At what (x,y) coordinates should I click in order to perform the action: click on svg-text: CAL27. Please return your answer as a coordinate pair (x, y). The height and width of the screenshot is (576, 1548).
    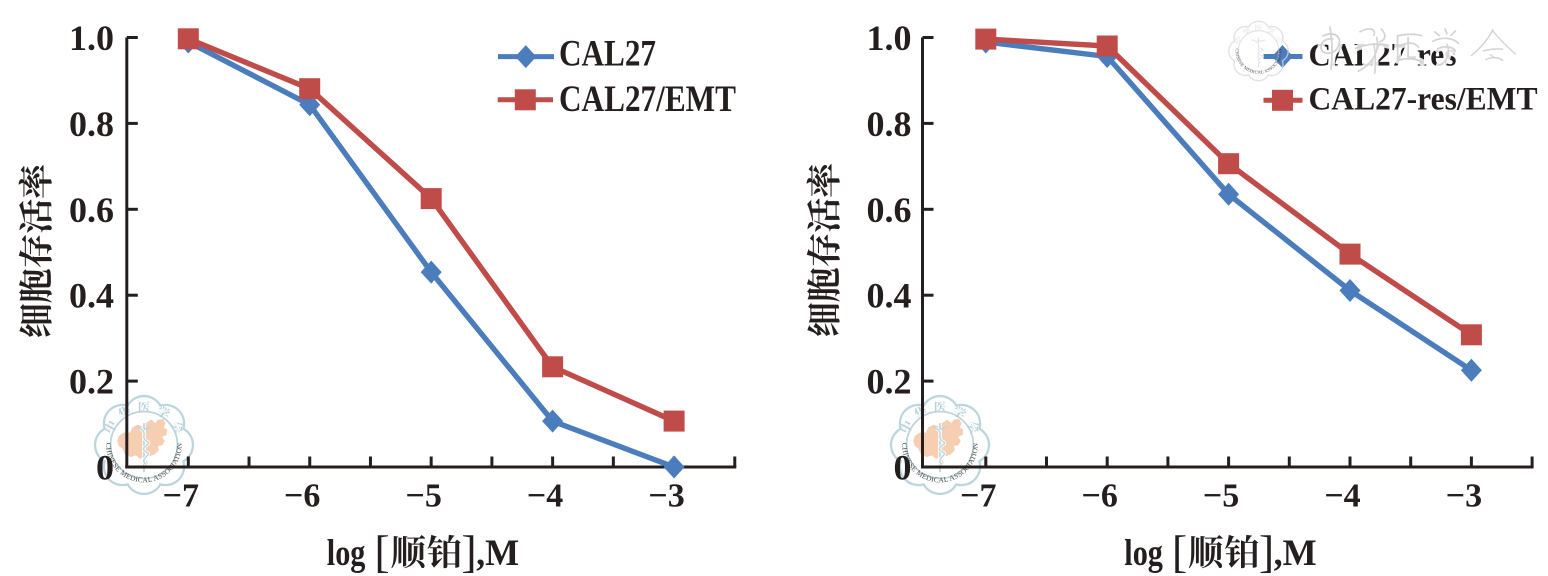
    Looking at the image, I should click on (607, 54).